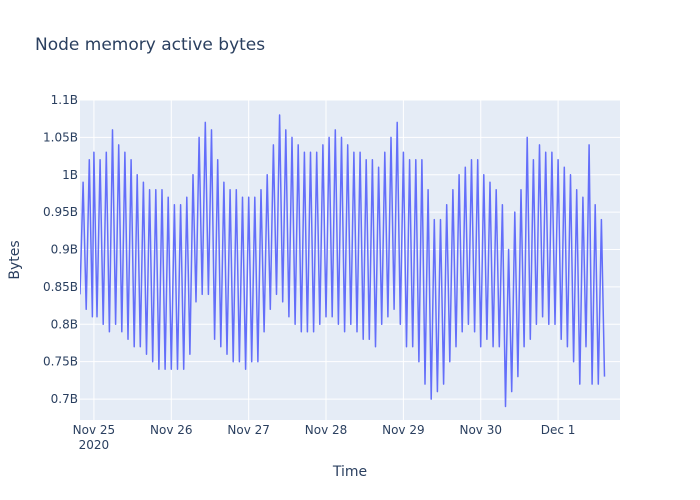  I want to click on y-tick-label: 1.05B, so click(60, 137).